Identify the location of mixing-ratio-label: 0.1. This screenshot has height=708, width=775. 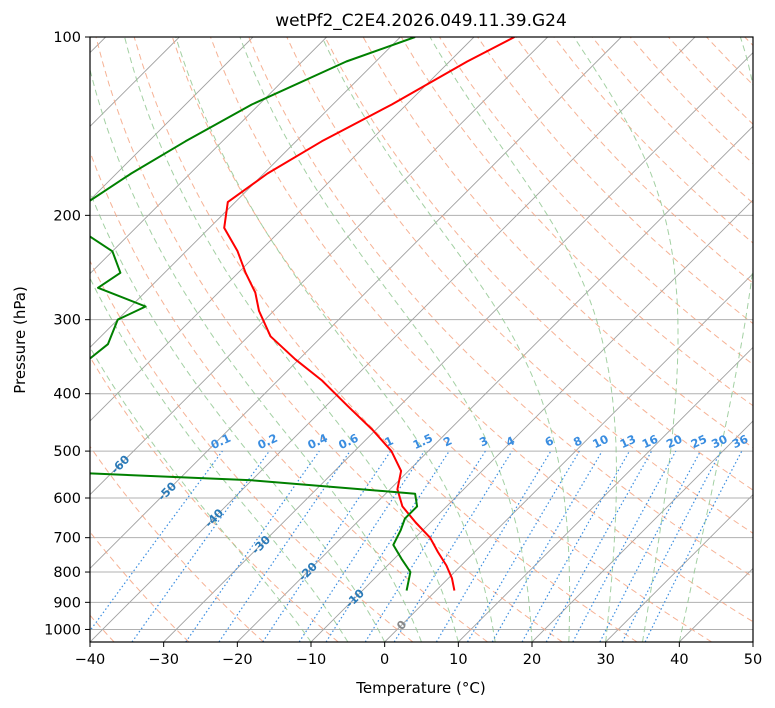
(221, 441).